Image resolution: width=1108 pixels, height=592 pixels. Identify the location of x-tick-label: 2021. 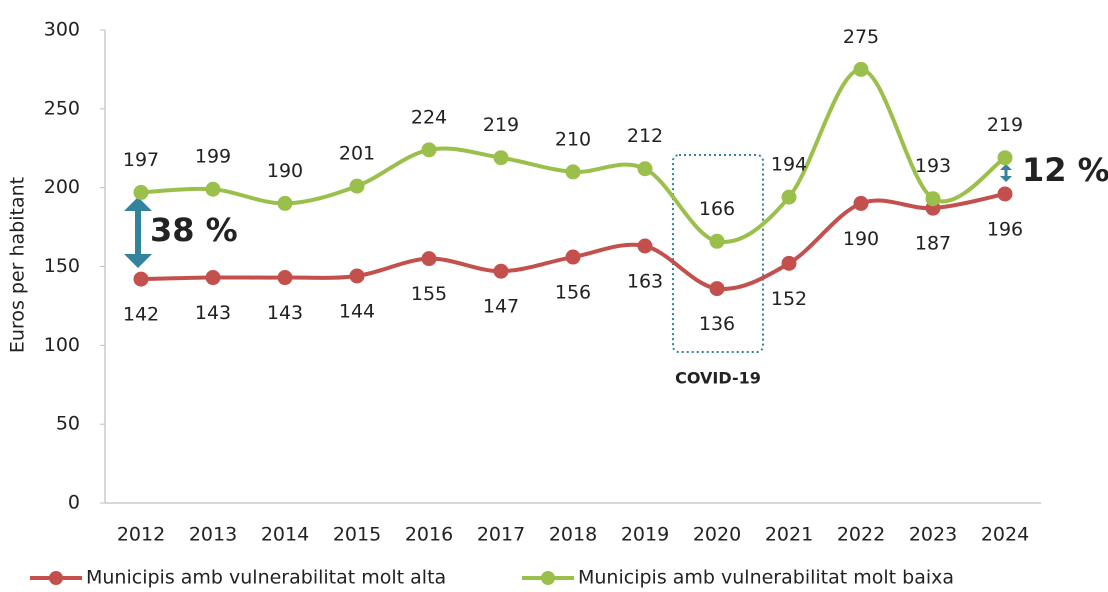
(789, 535).